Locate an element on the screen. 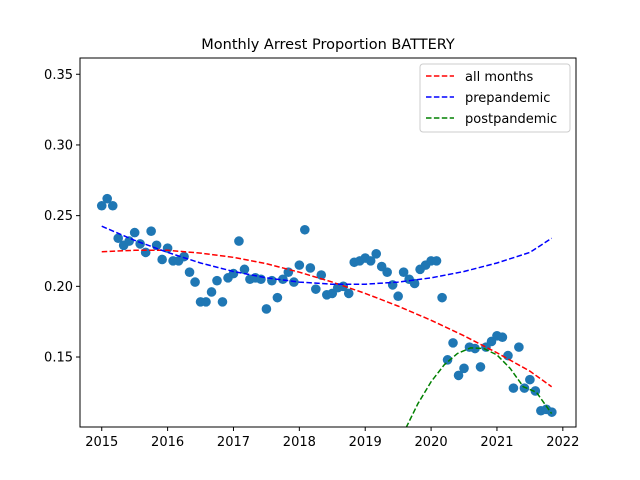 The width and height of the screenshot is (640, 480). x-tick-label: 2017 is located at coordinates (233, 442).